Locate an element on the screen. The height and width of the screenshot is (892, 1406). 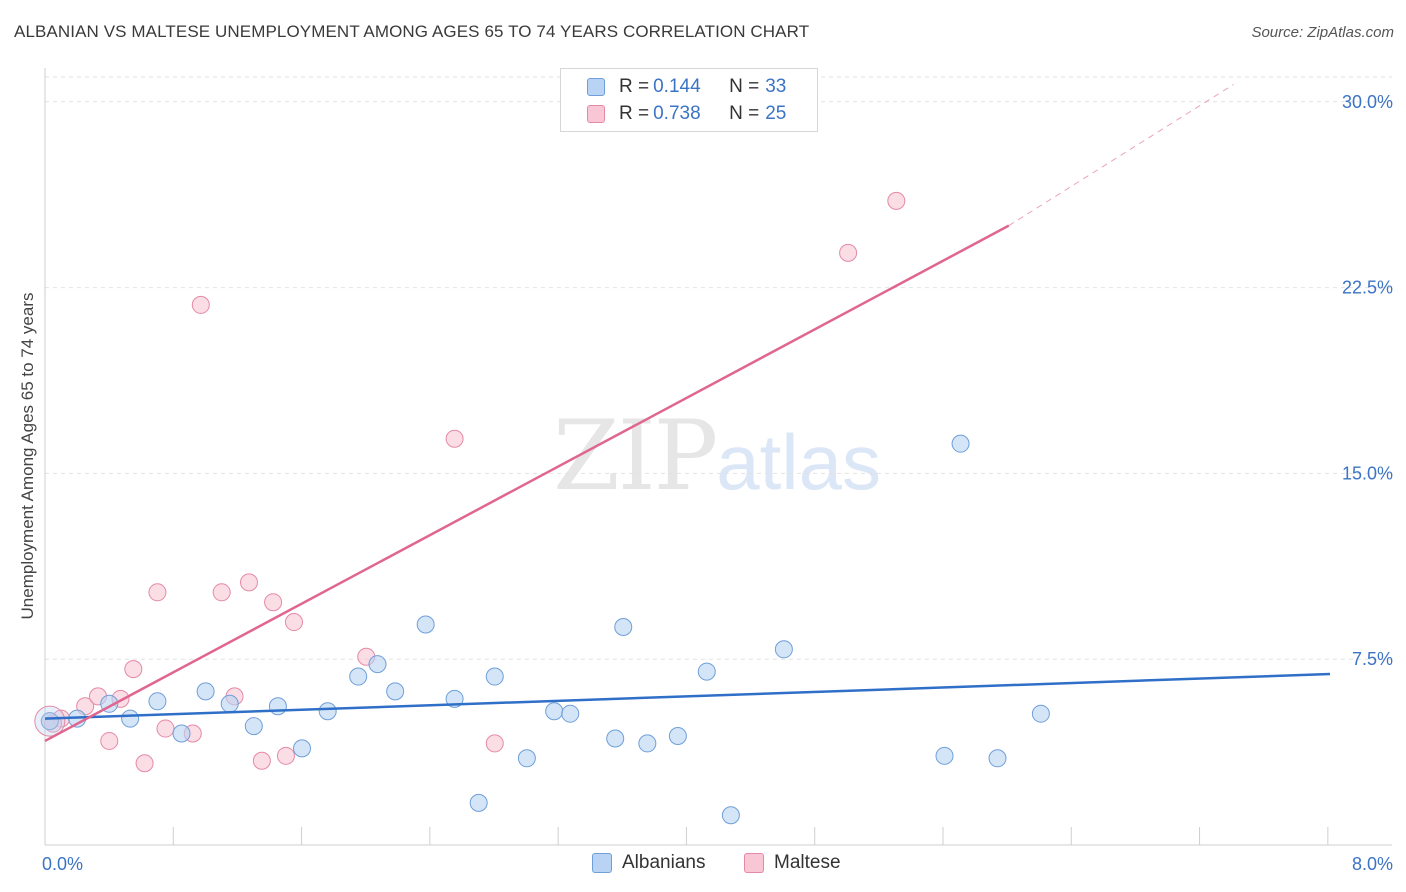
maltese-legend-label: Maltese is located at coordinates (807, 862).